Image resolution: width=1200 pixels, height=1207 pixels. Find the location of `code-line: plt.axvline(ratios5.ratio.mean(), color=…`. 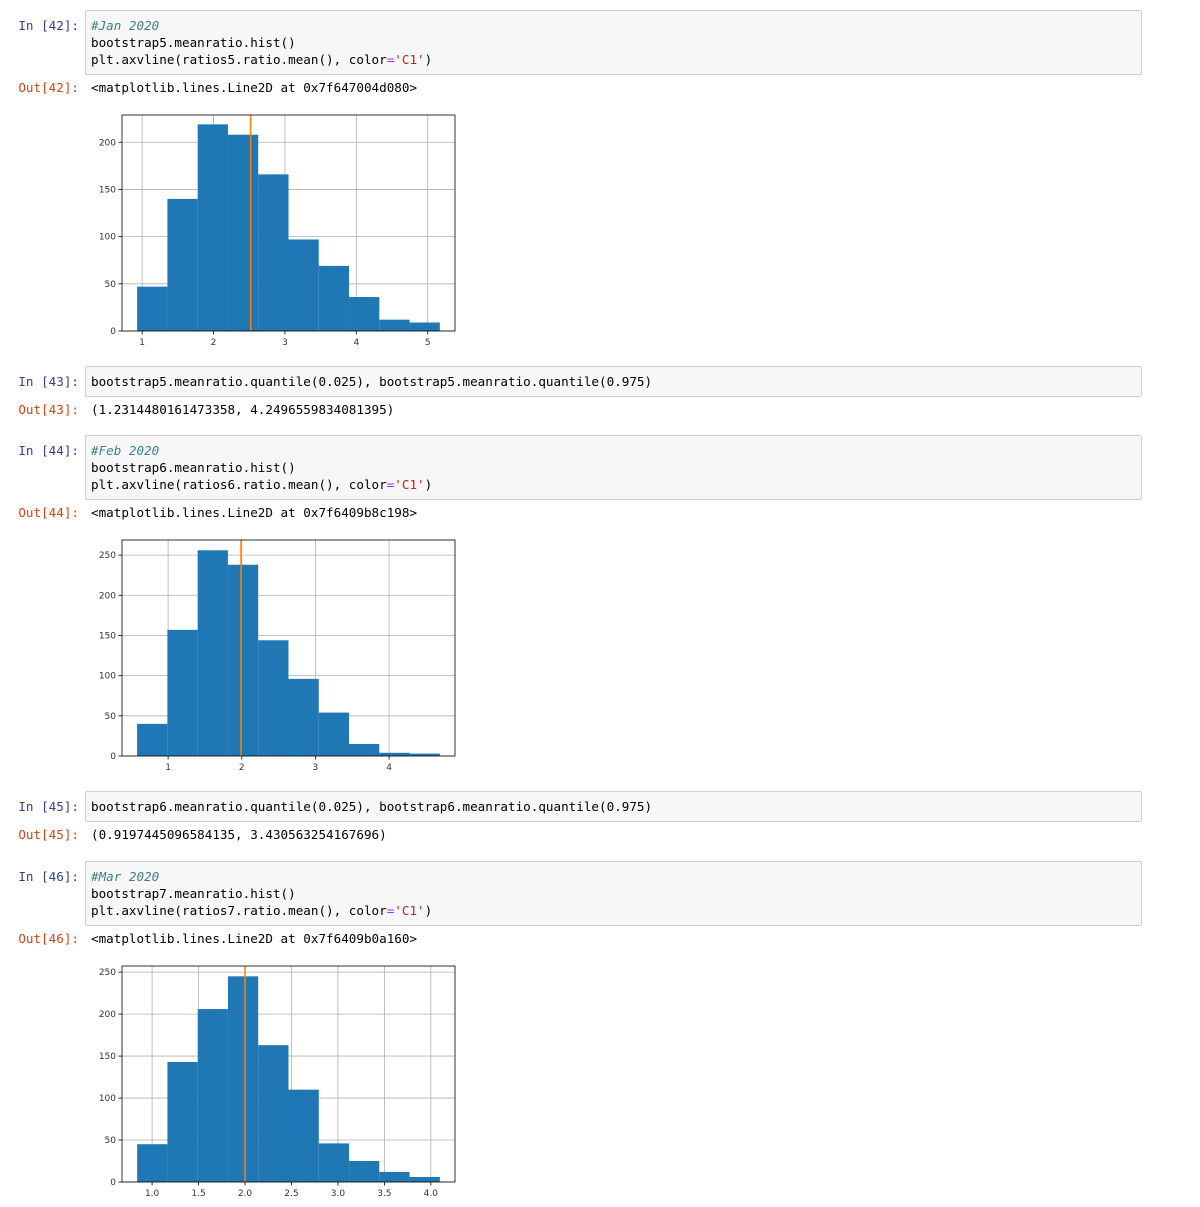

code-line: plt.axvline(ratios5.ratio.mean(), color=… is located at coordinates (616, 59).